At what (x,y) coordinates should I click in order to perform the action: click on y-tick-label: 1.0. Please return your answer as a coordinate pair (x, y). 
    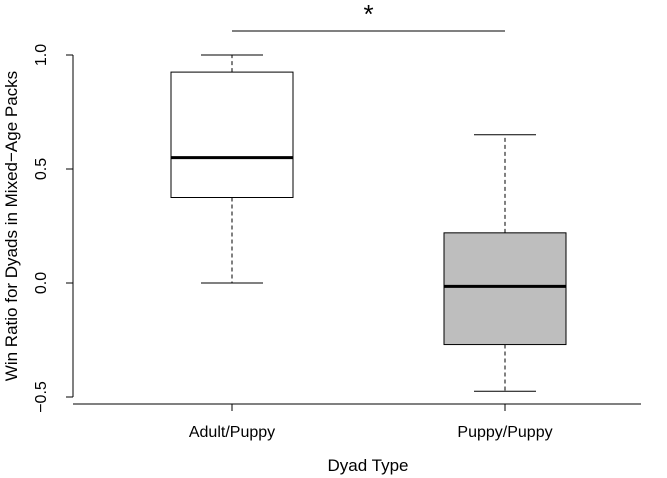
    Looking at the image, I should click on (41, 55).